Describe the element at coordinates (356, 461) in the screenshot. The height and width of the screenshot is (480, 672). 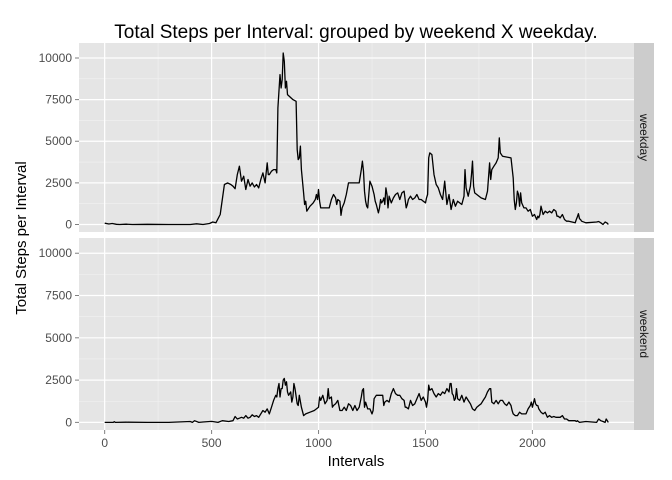
I see `x-axis-title: Intervals` at that location.